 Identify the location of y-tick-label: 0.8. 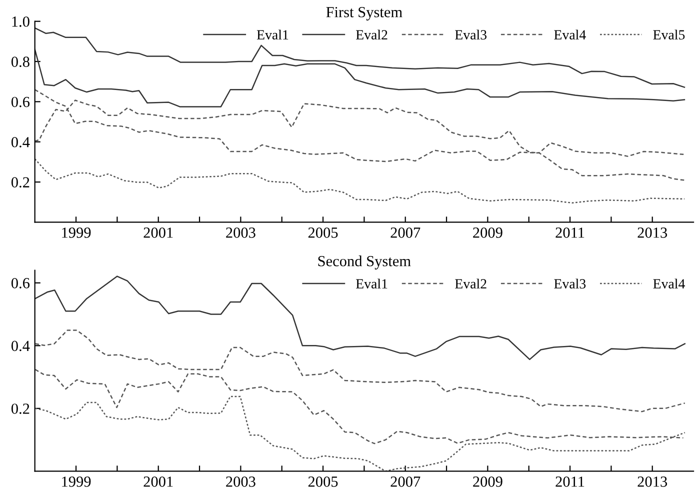
(20, 62).